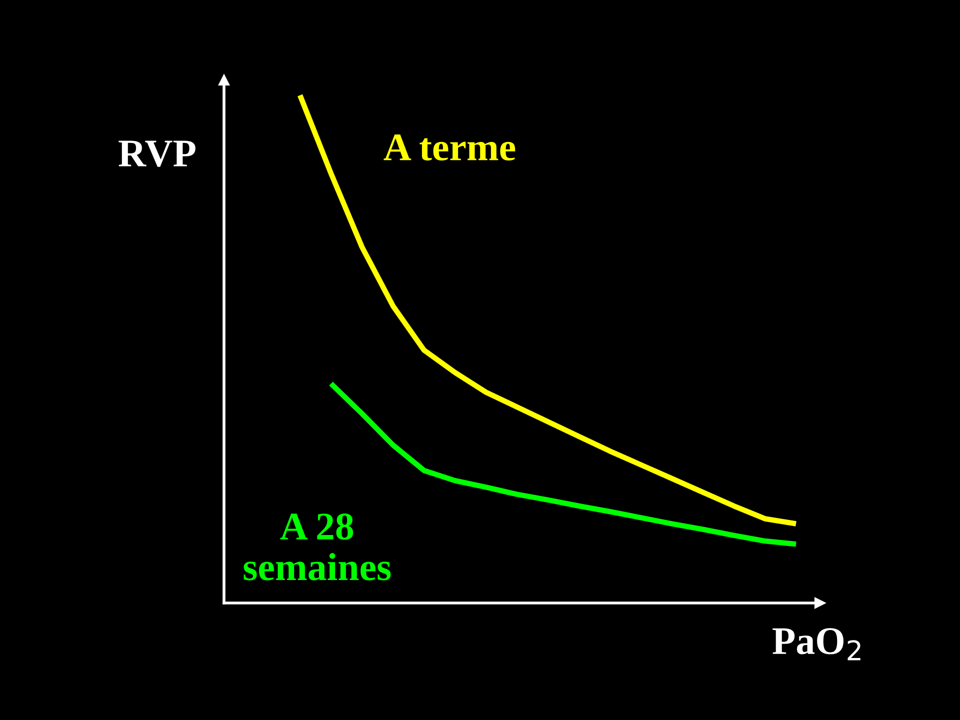 The image size is (960, 720). Describe the element at coordinates (317, 546) in the screenshot. I see `series-label: A 28 semaines` at that location.